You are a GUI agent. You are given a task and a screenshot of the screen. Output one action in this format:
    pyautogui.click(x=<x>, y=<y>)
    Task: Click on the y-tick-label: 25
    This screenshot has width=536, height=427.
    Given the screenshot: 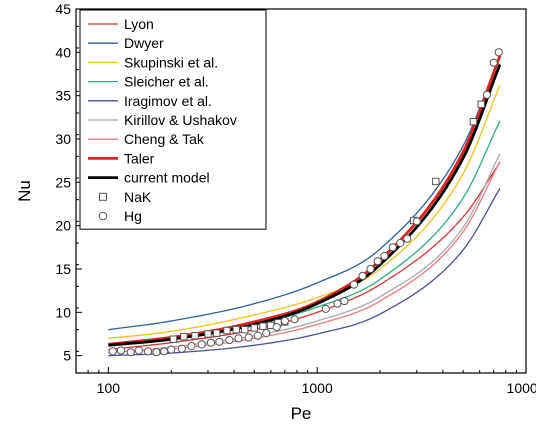 What is the action you would take?
    pyautogui.click(x=63, y=182)
    